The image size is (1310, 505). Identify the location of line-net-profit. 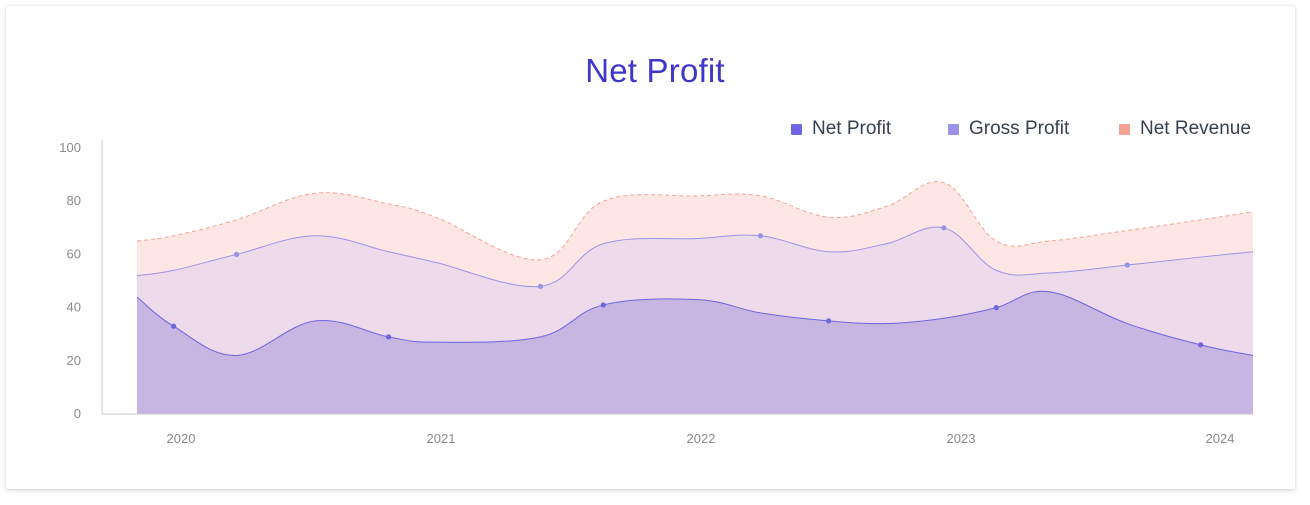
(695, 323).